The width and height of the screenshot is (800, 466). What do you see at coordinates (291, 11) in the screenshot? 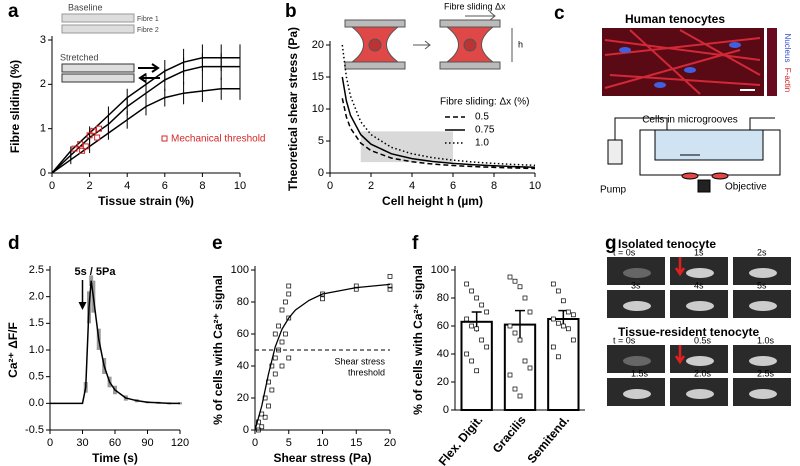
I see `panel-label: b` at bounding box center [291, 11].